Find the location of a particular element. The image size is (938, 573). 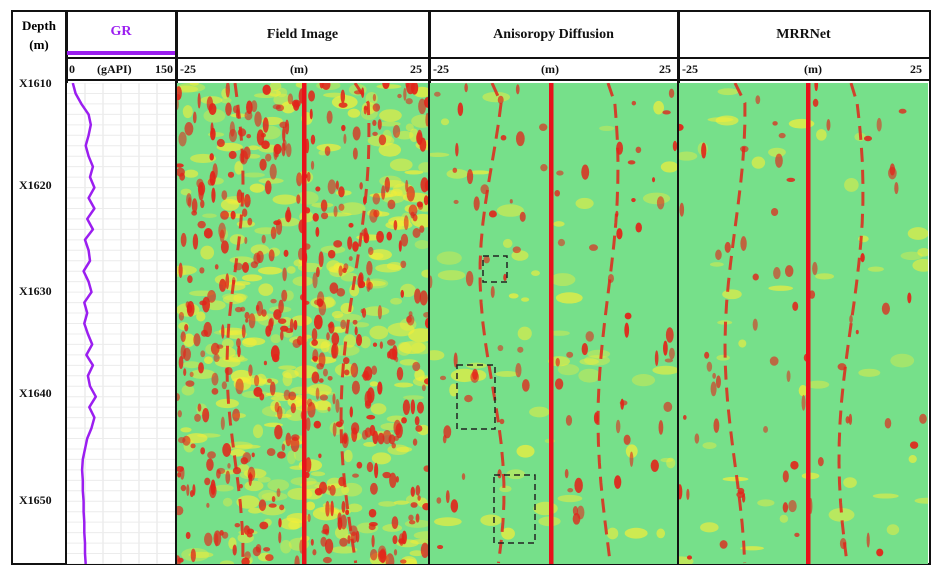

field-unit: (m) is located at coordinates (299, 69).